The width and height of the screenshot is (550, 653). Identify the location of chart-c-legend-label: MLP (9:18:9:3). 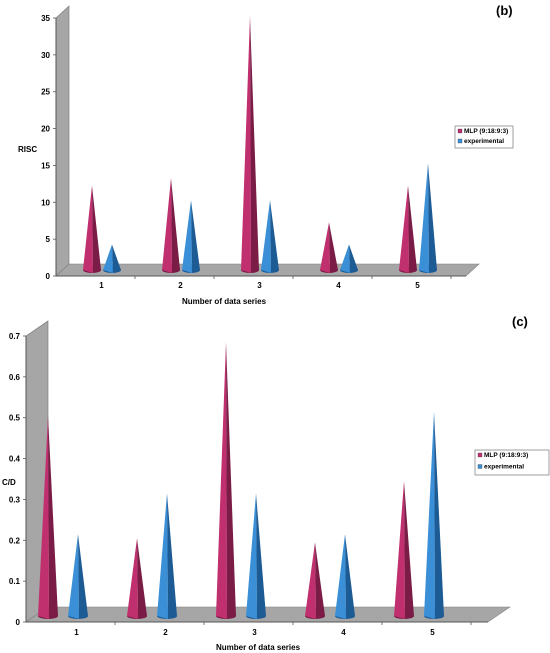
(506, 455).